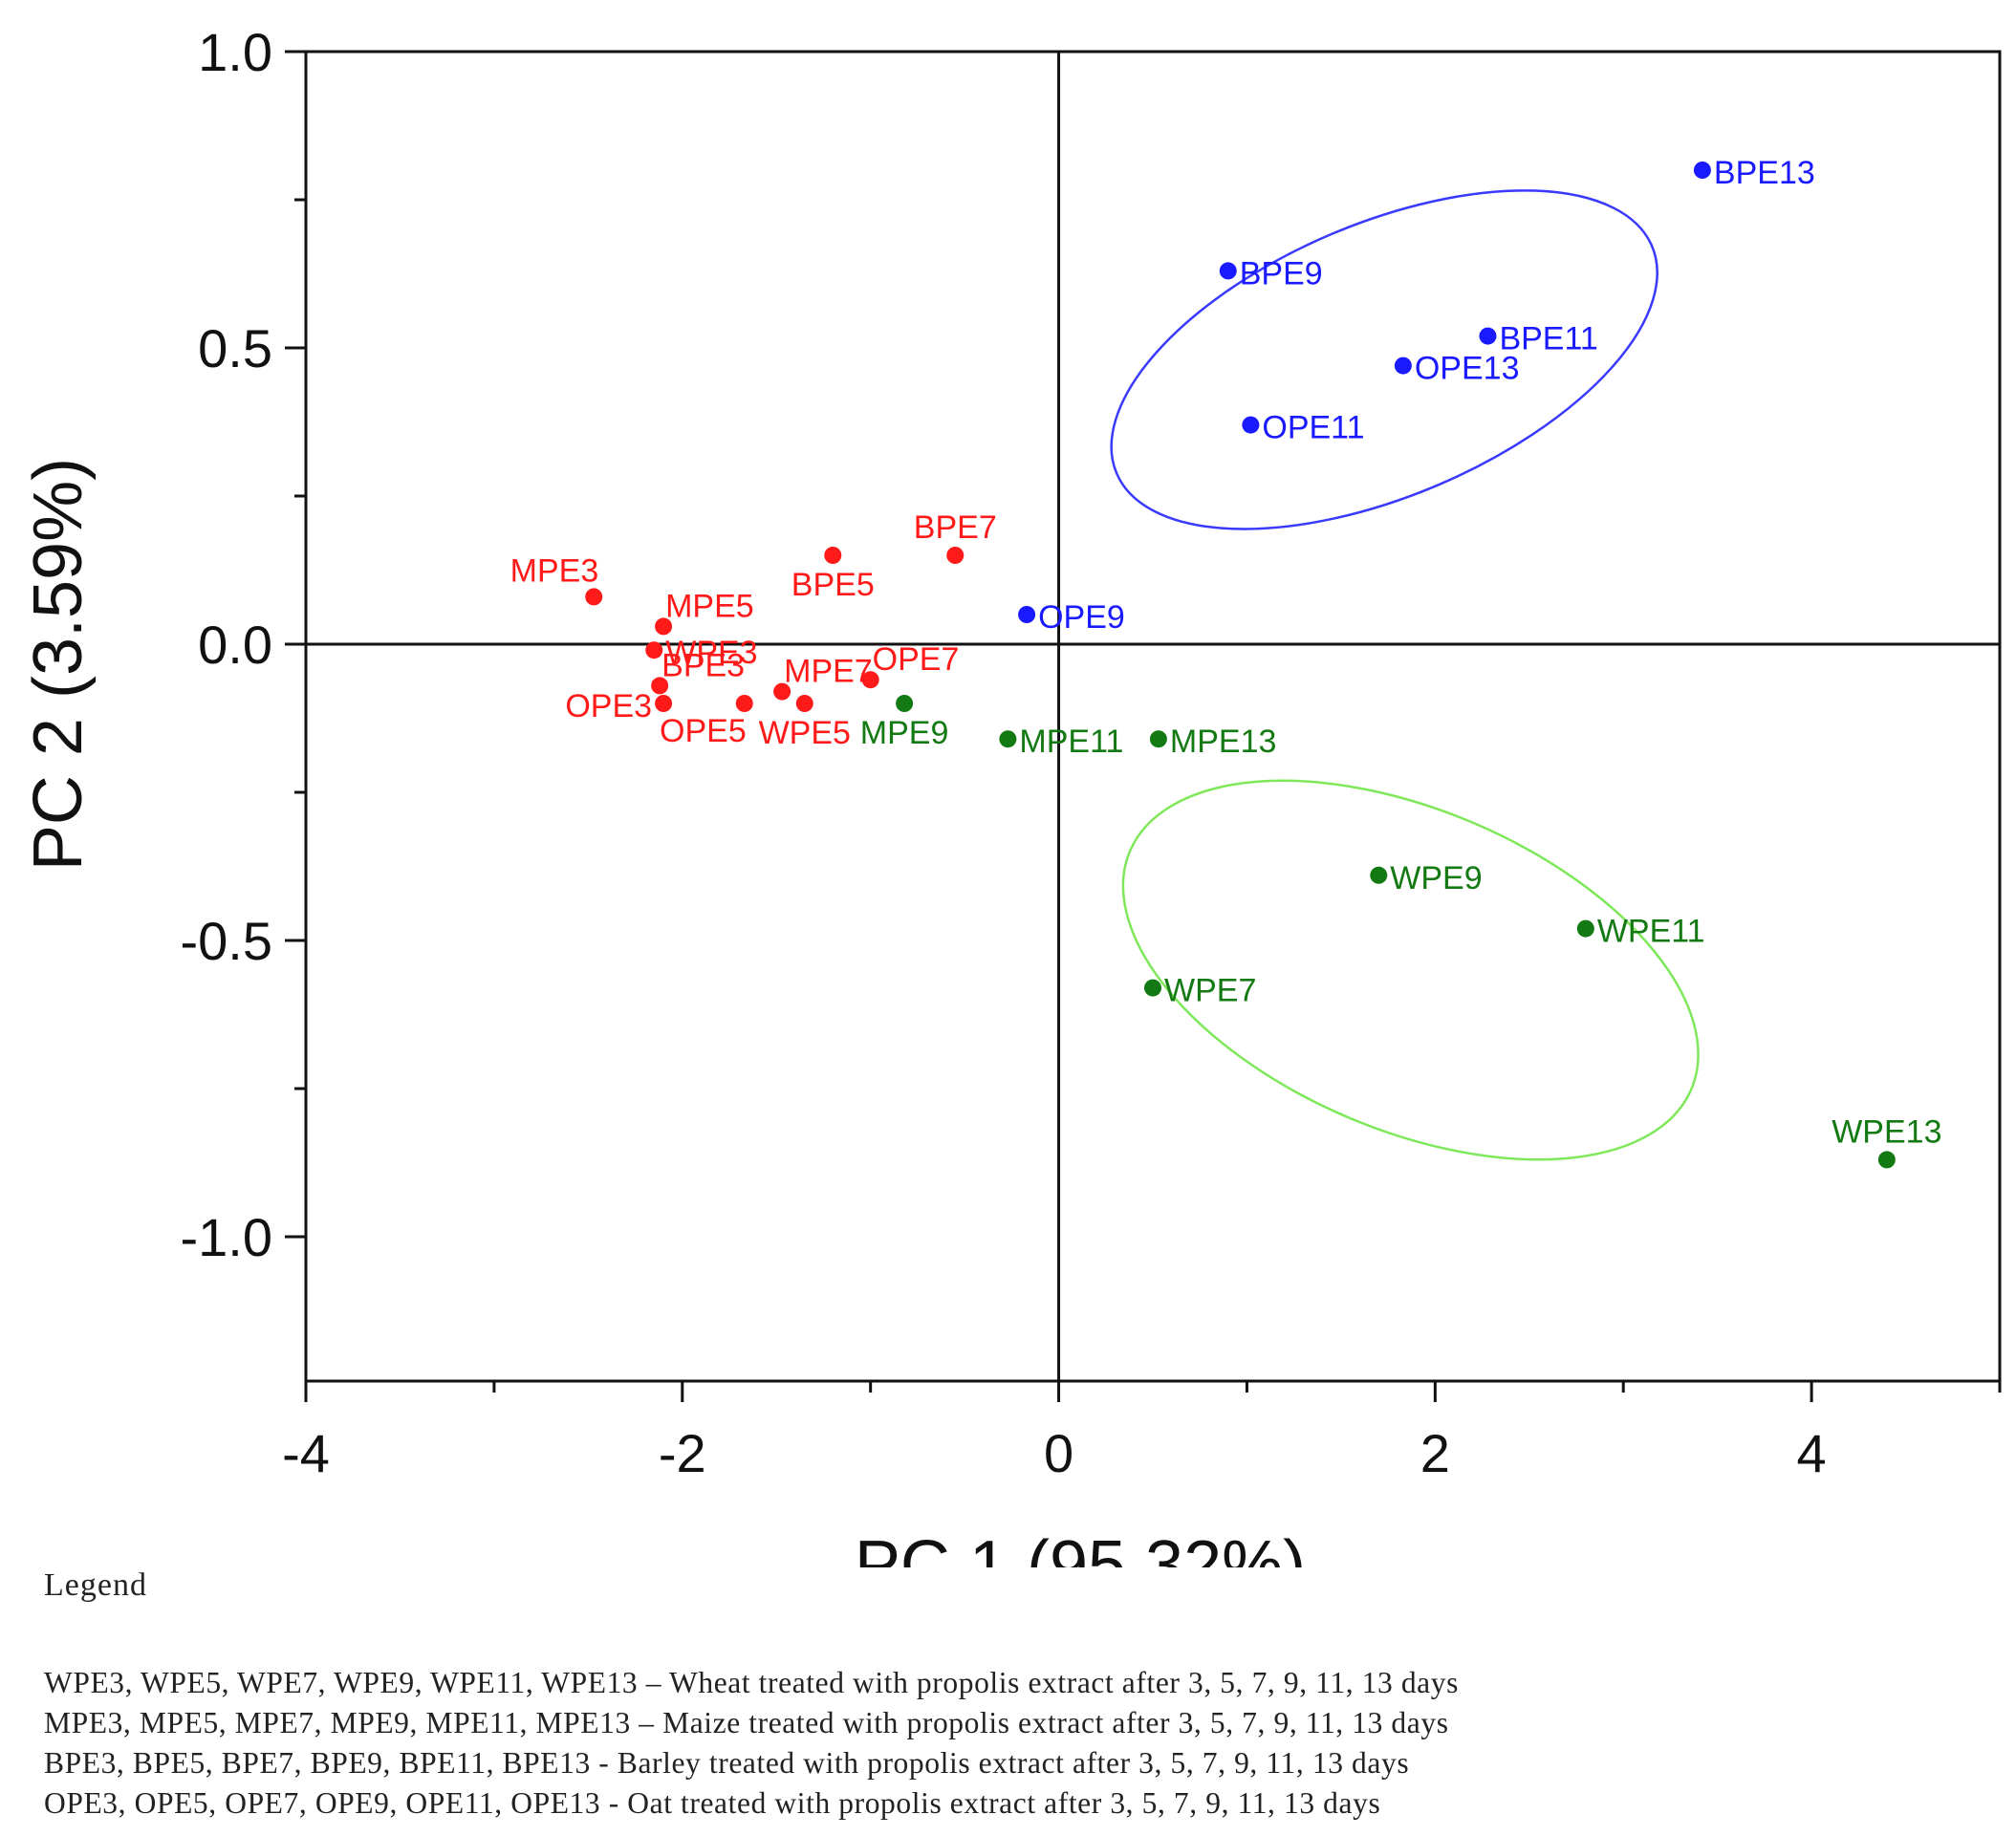 Image resolution: width=2016 pixels, height=1836 pixels. I want to click on x-tick-label: -2, so click(682, 1453).